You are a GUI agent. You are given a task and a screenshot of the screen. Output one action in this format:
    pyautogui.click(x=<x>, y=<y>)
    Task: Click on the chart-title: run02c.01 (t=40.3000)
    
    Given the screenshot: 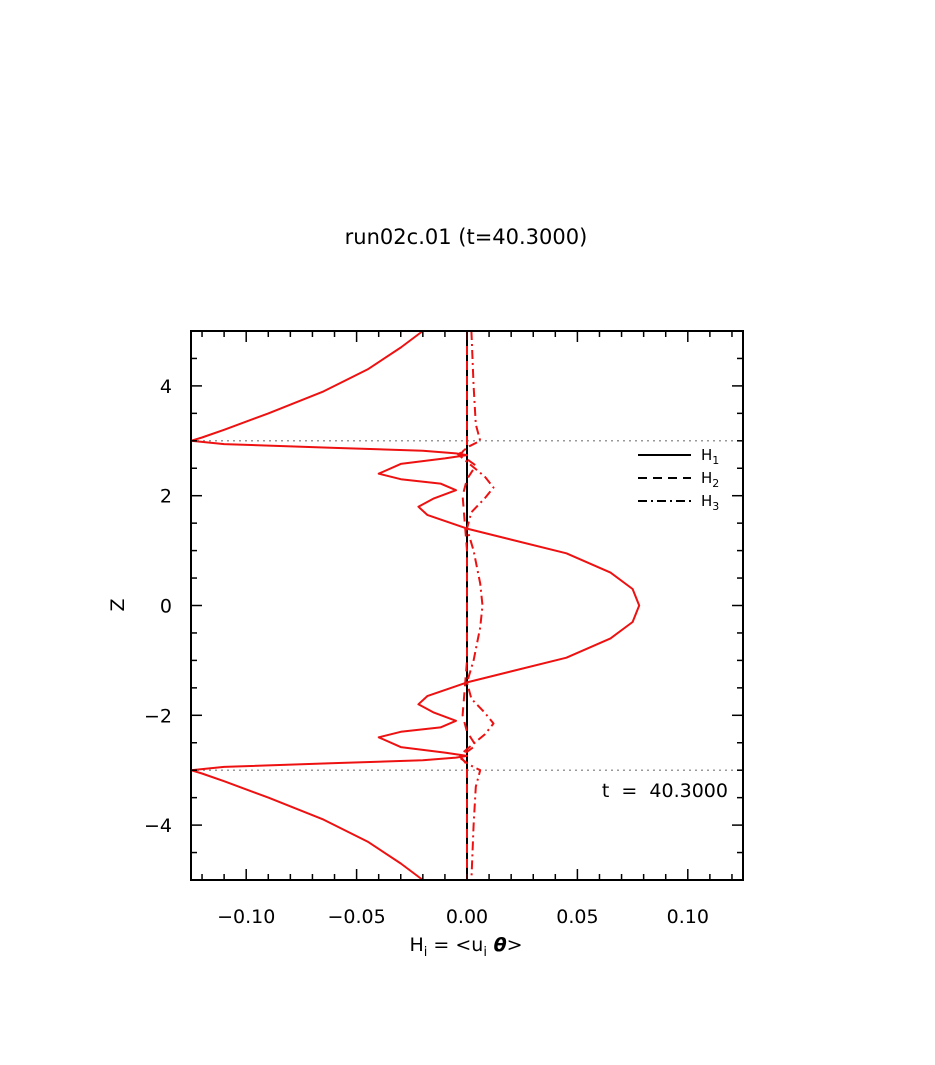 What is the action you would take?
    pyautogui.click(x=466, y=237)
    